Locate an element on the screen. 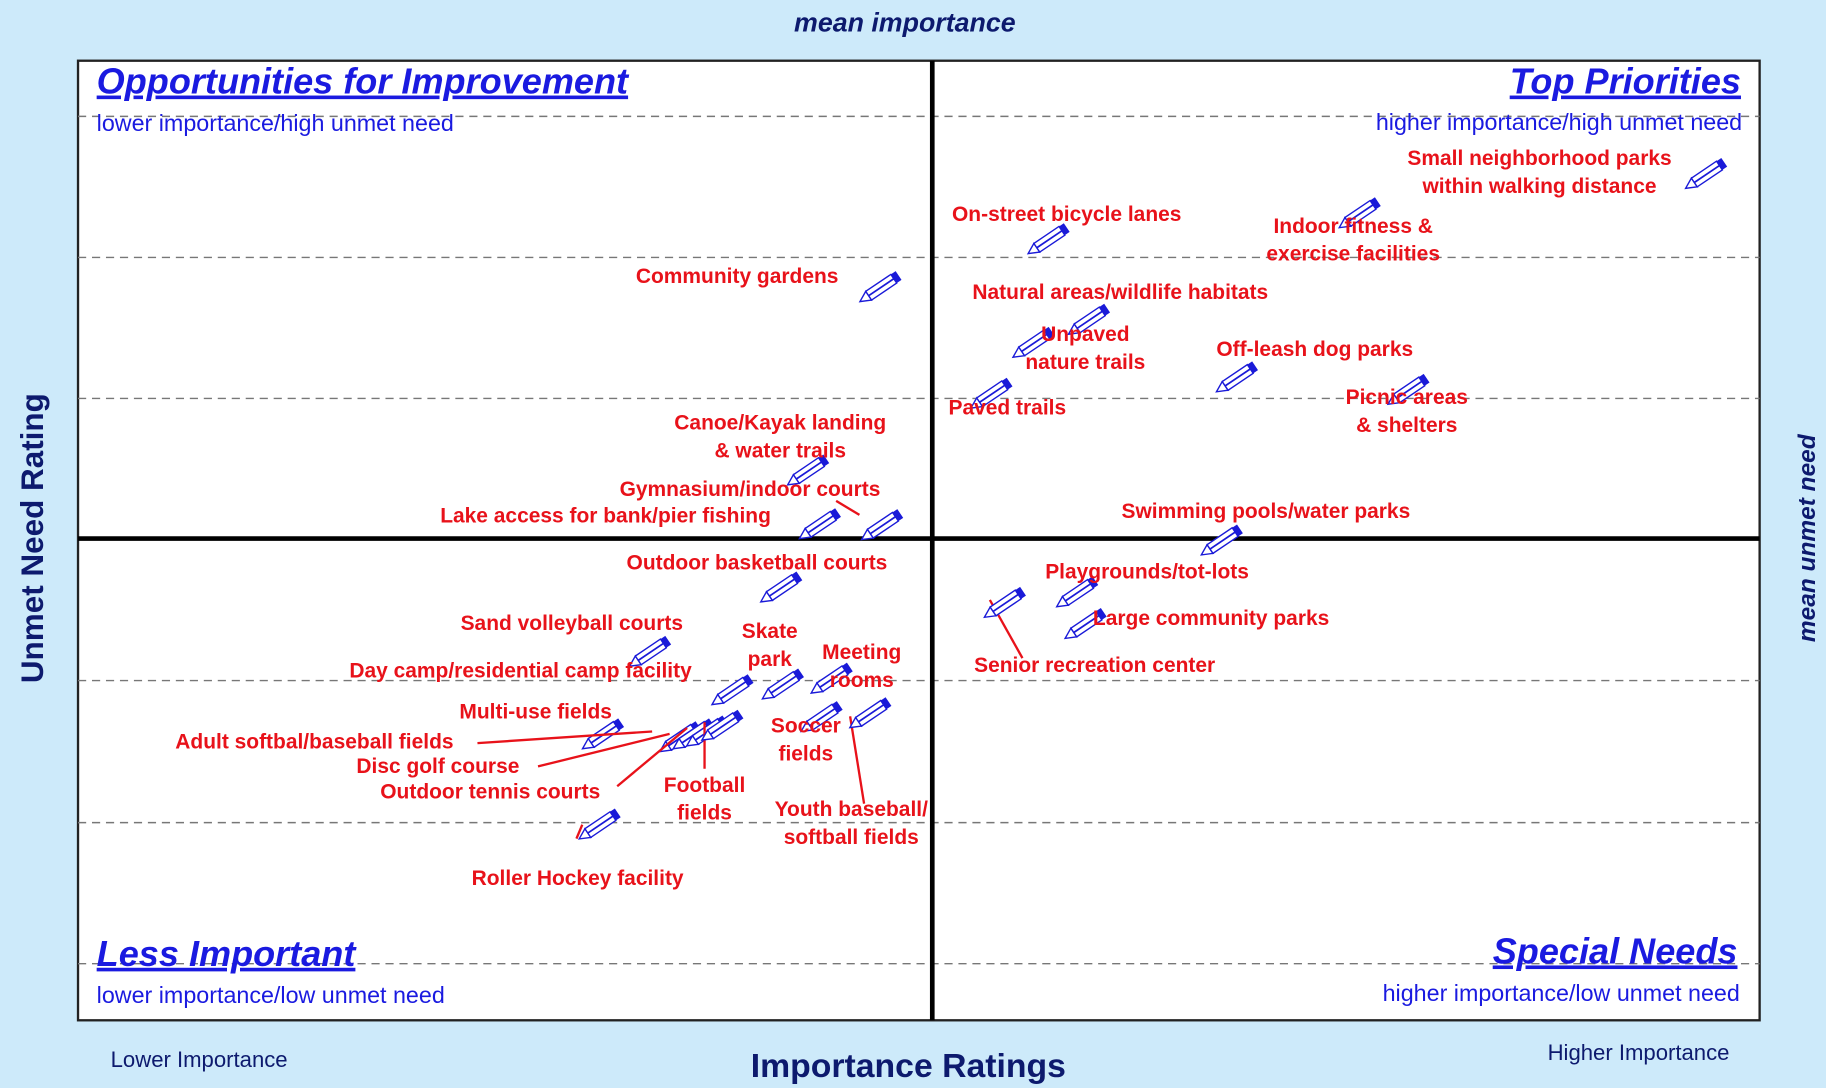  point-label: Adult softbal/baseball fields is located at coordinates (314, 742).